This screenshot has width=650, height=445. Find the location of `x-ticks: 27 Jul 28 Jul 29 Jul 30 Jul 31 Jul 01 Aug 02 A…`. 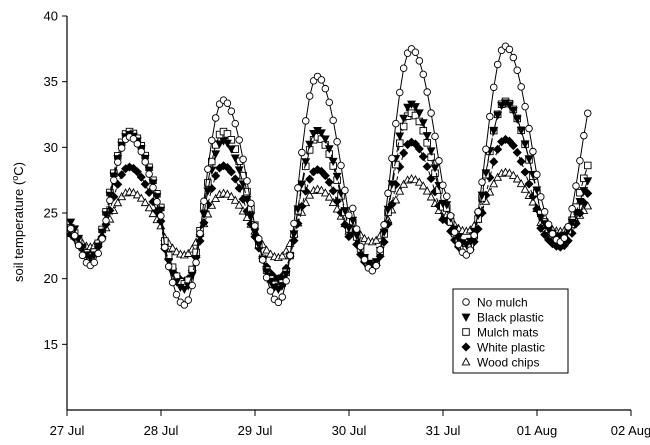

x-ticks: 27 Jul 28 Jul 29 Jul 30 Jul 31 Jul 01 Aug 02 A… is located at coordinates (350, 424).